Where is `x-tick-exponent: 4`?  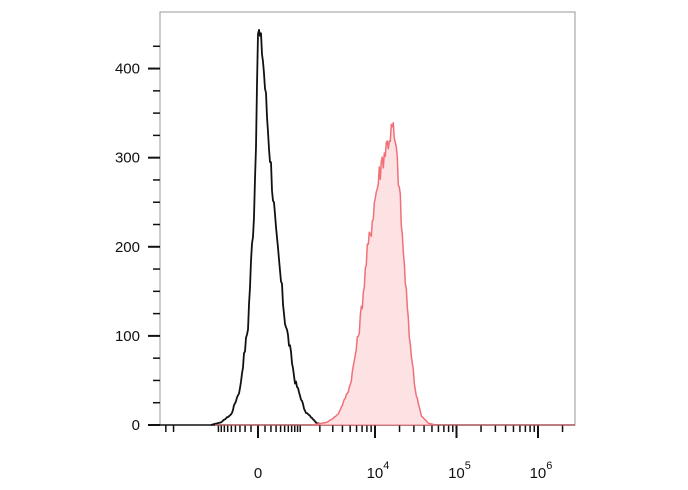
x-tick-exponent: 4 is located at coordinates (386, 466).